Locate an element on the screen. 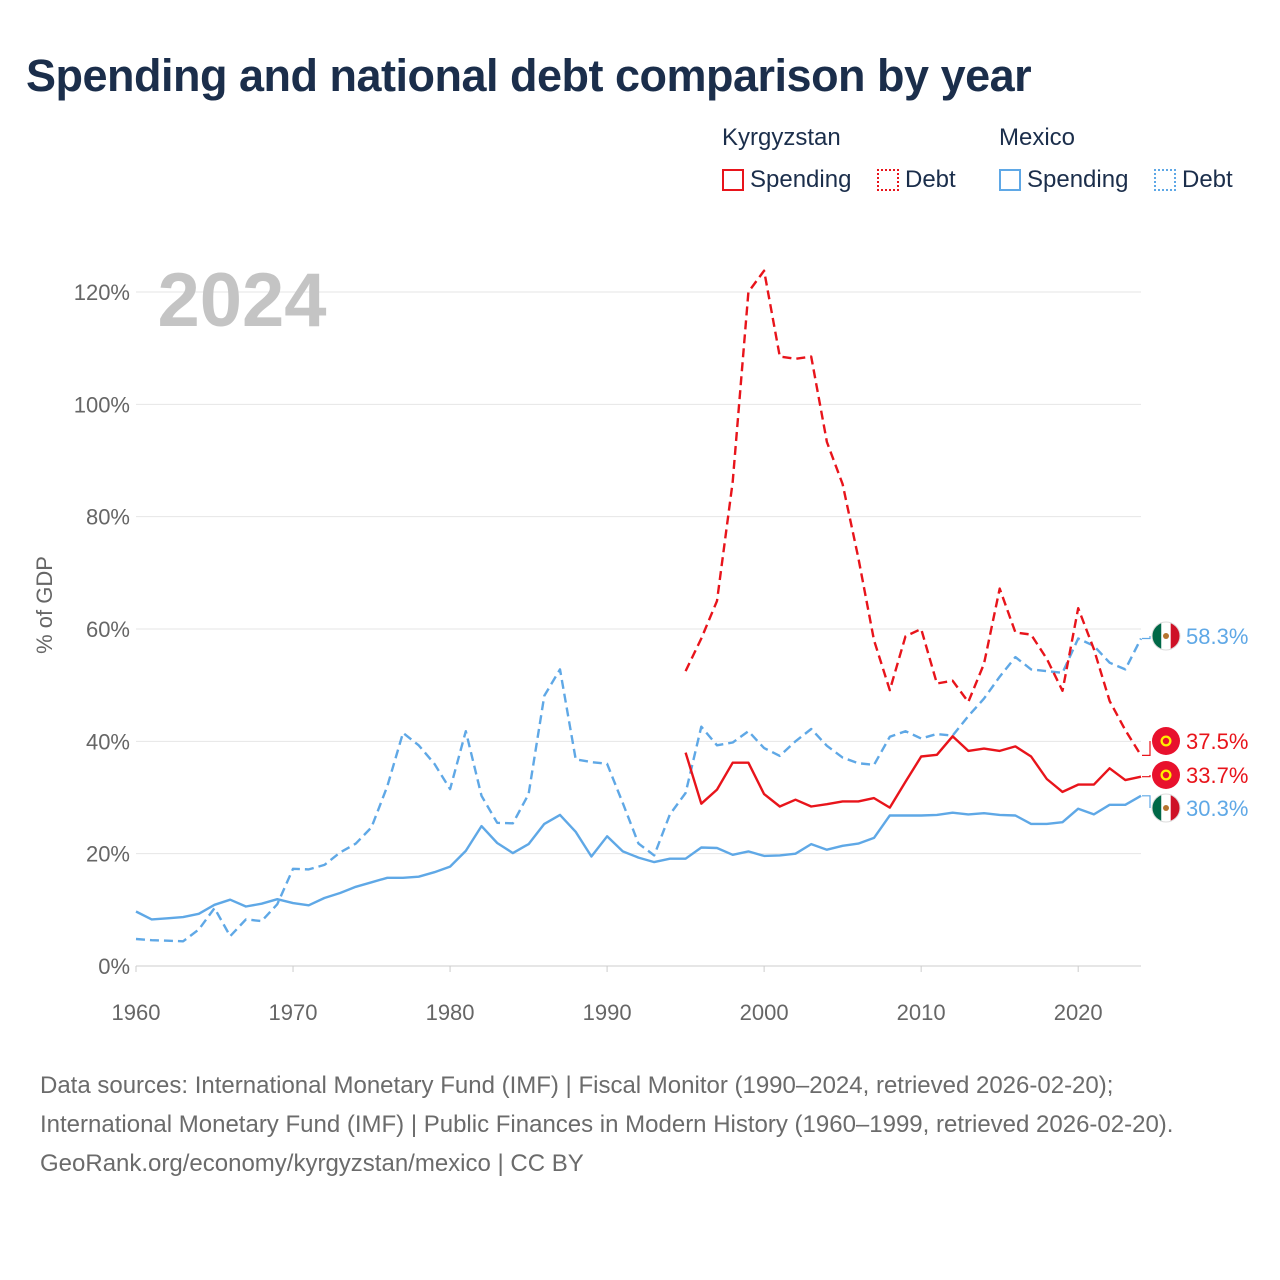  y-tick-label: 20% is located at coordinates (108, 854).